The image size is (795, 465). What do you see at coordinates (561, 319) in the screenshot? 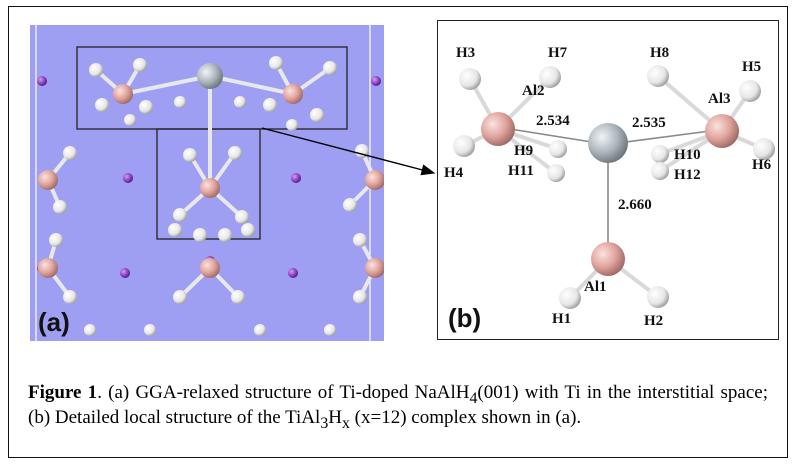
I see `label-h1: H1` at bounding box center [561, 319].